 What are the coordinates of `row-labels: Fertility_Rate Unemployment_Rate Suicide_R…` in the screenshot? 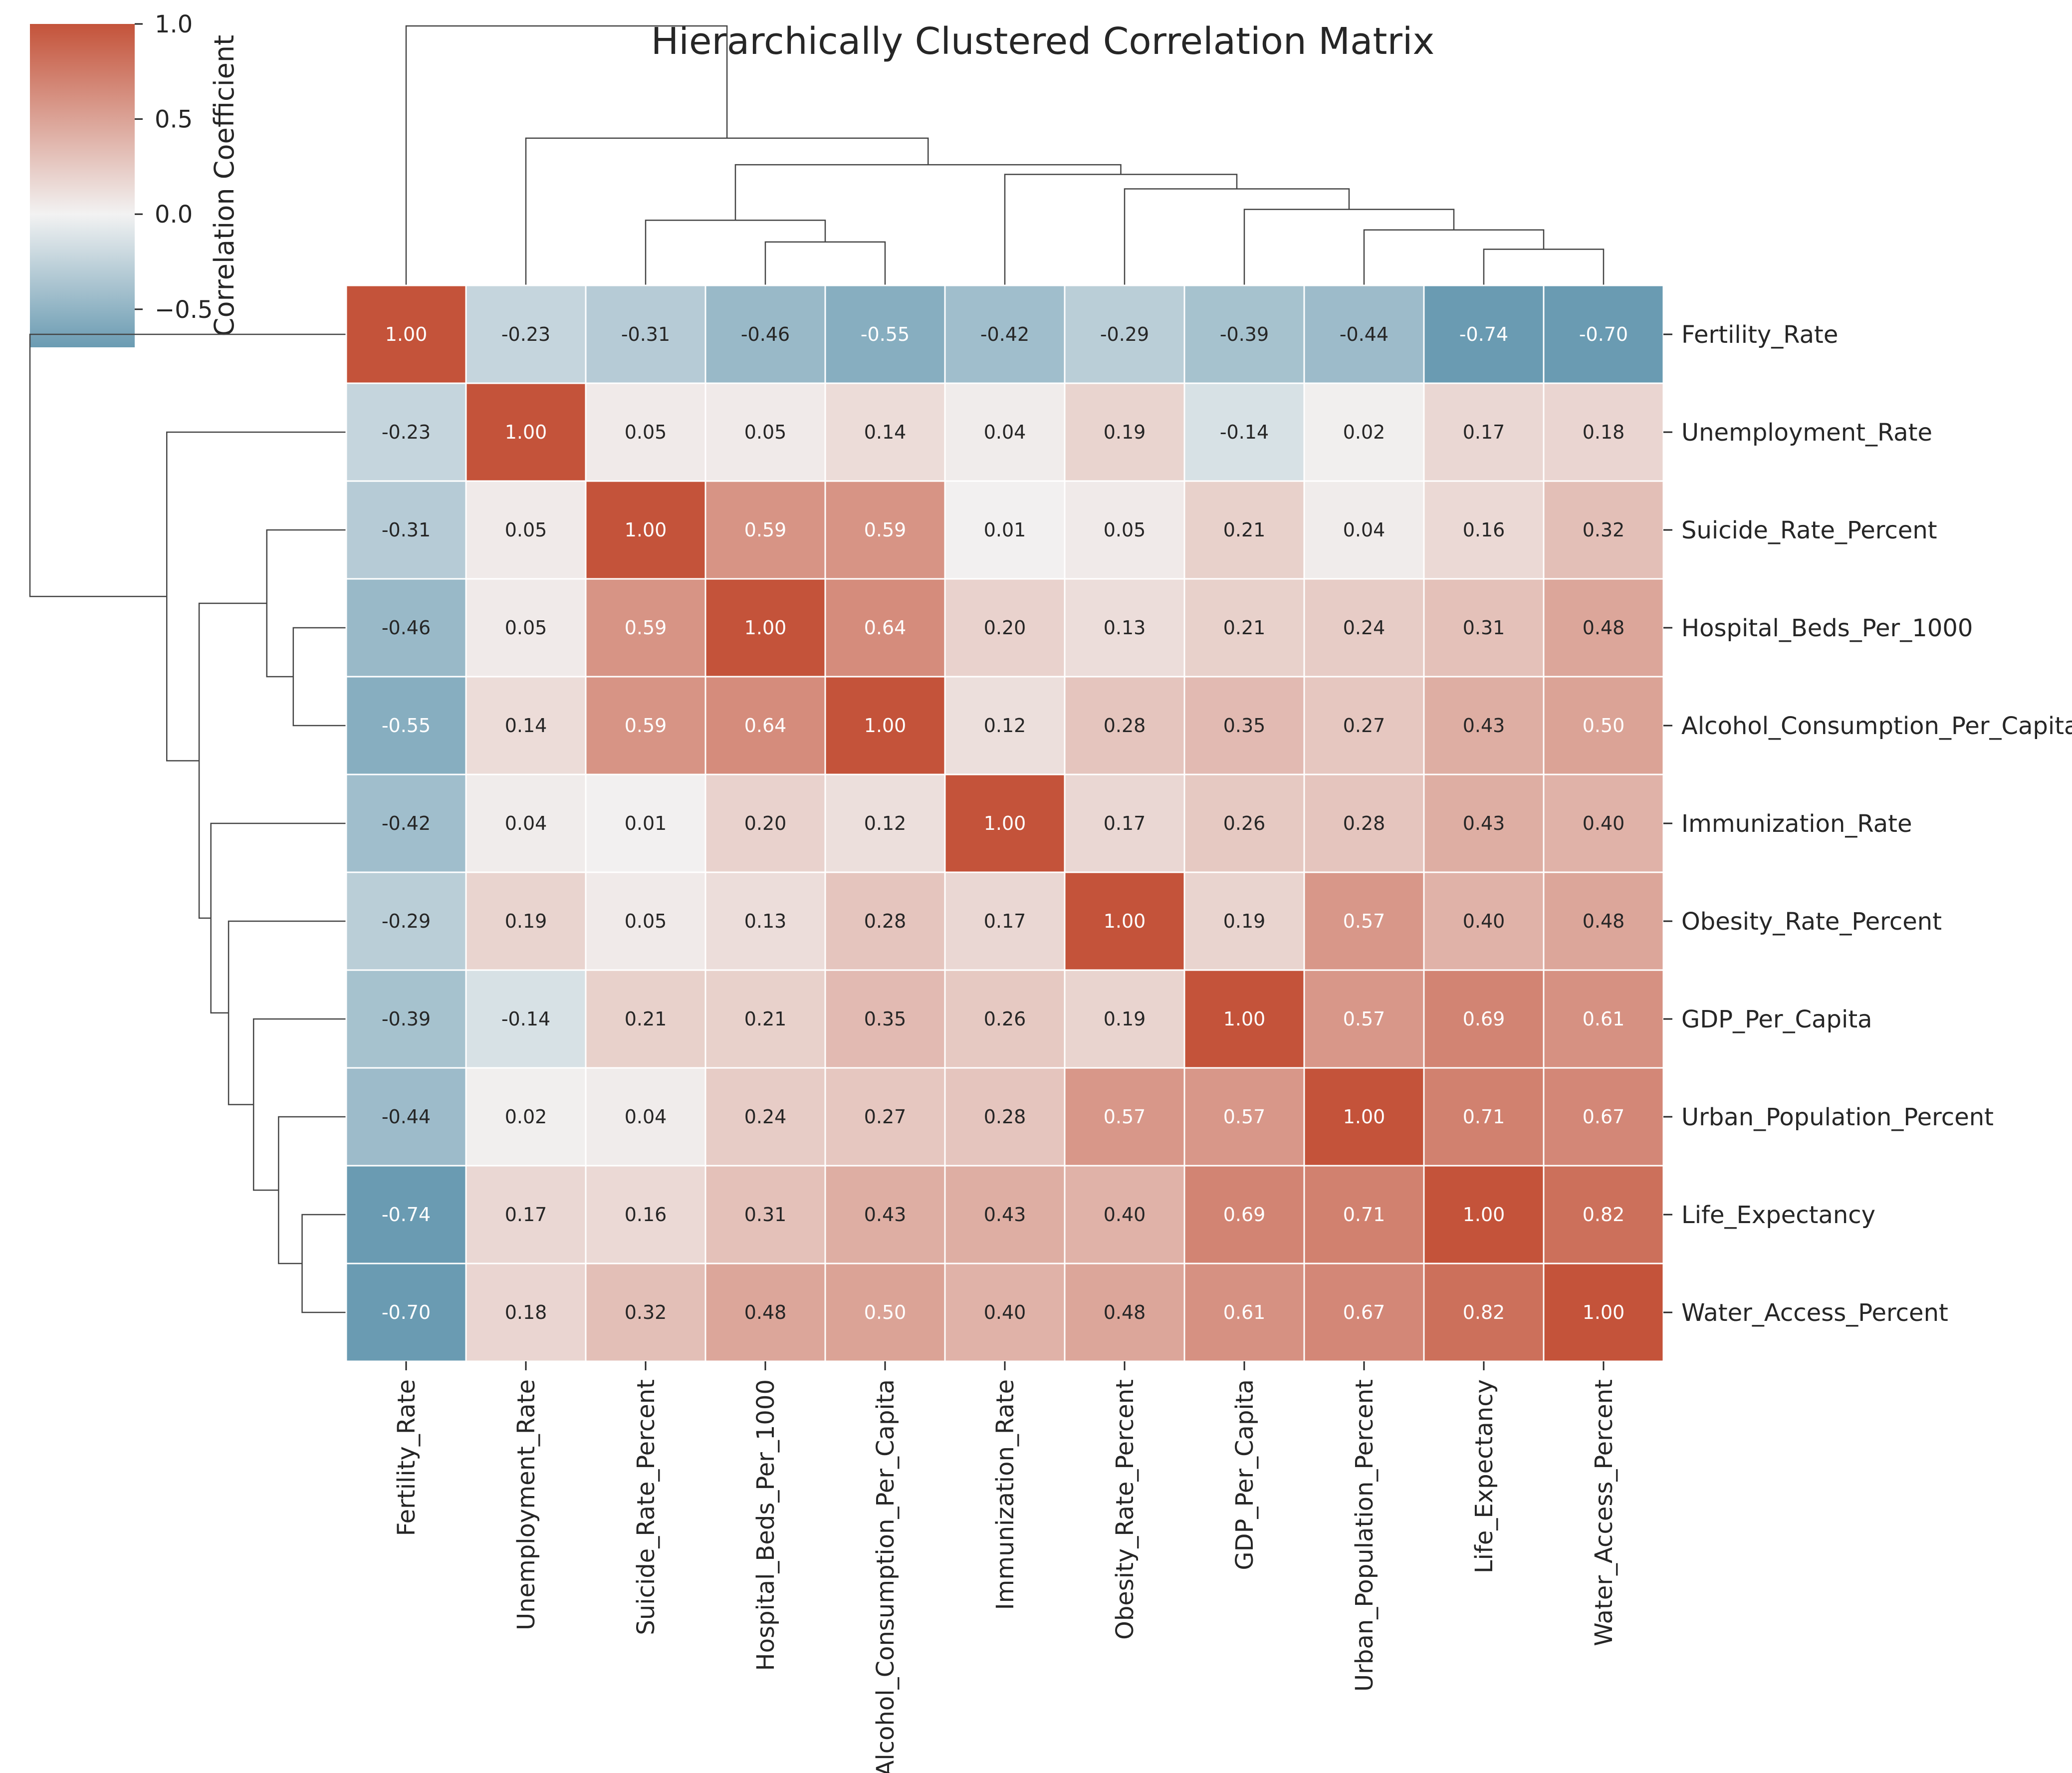 It's located at (1867, 824).